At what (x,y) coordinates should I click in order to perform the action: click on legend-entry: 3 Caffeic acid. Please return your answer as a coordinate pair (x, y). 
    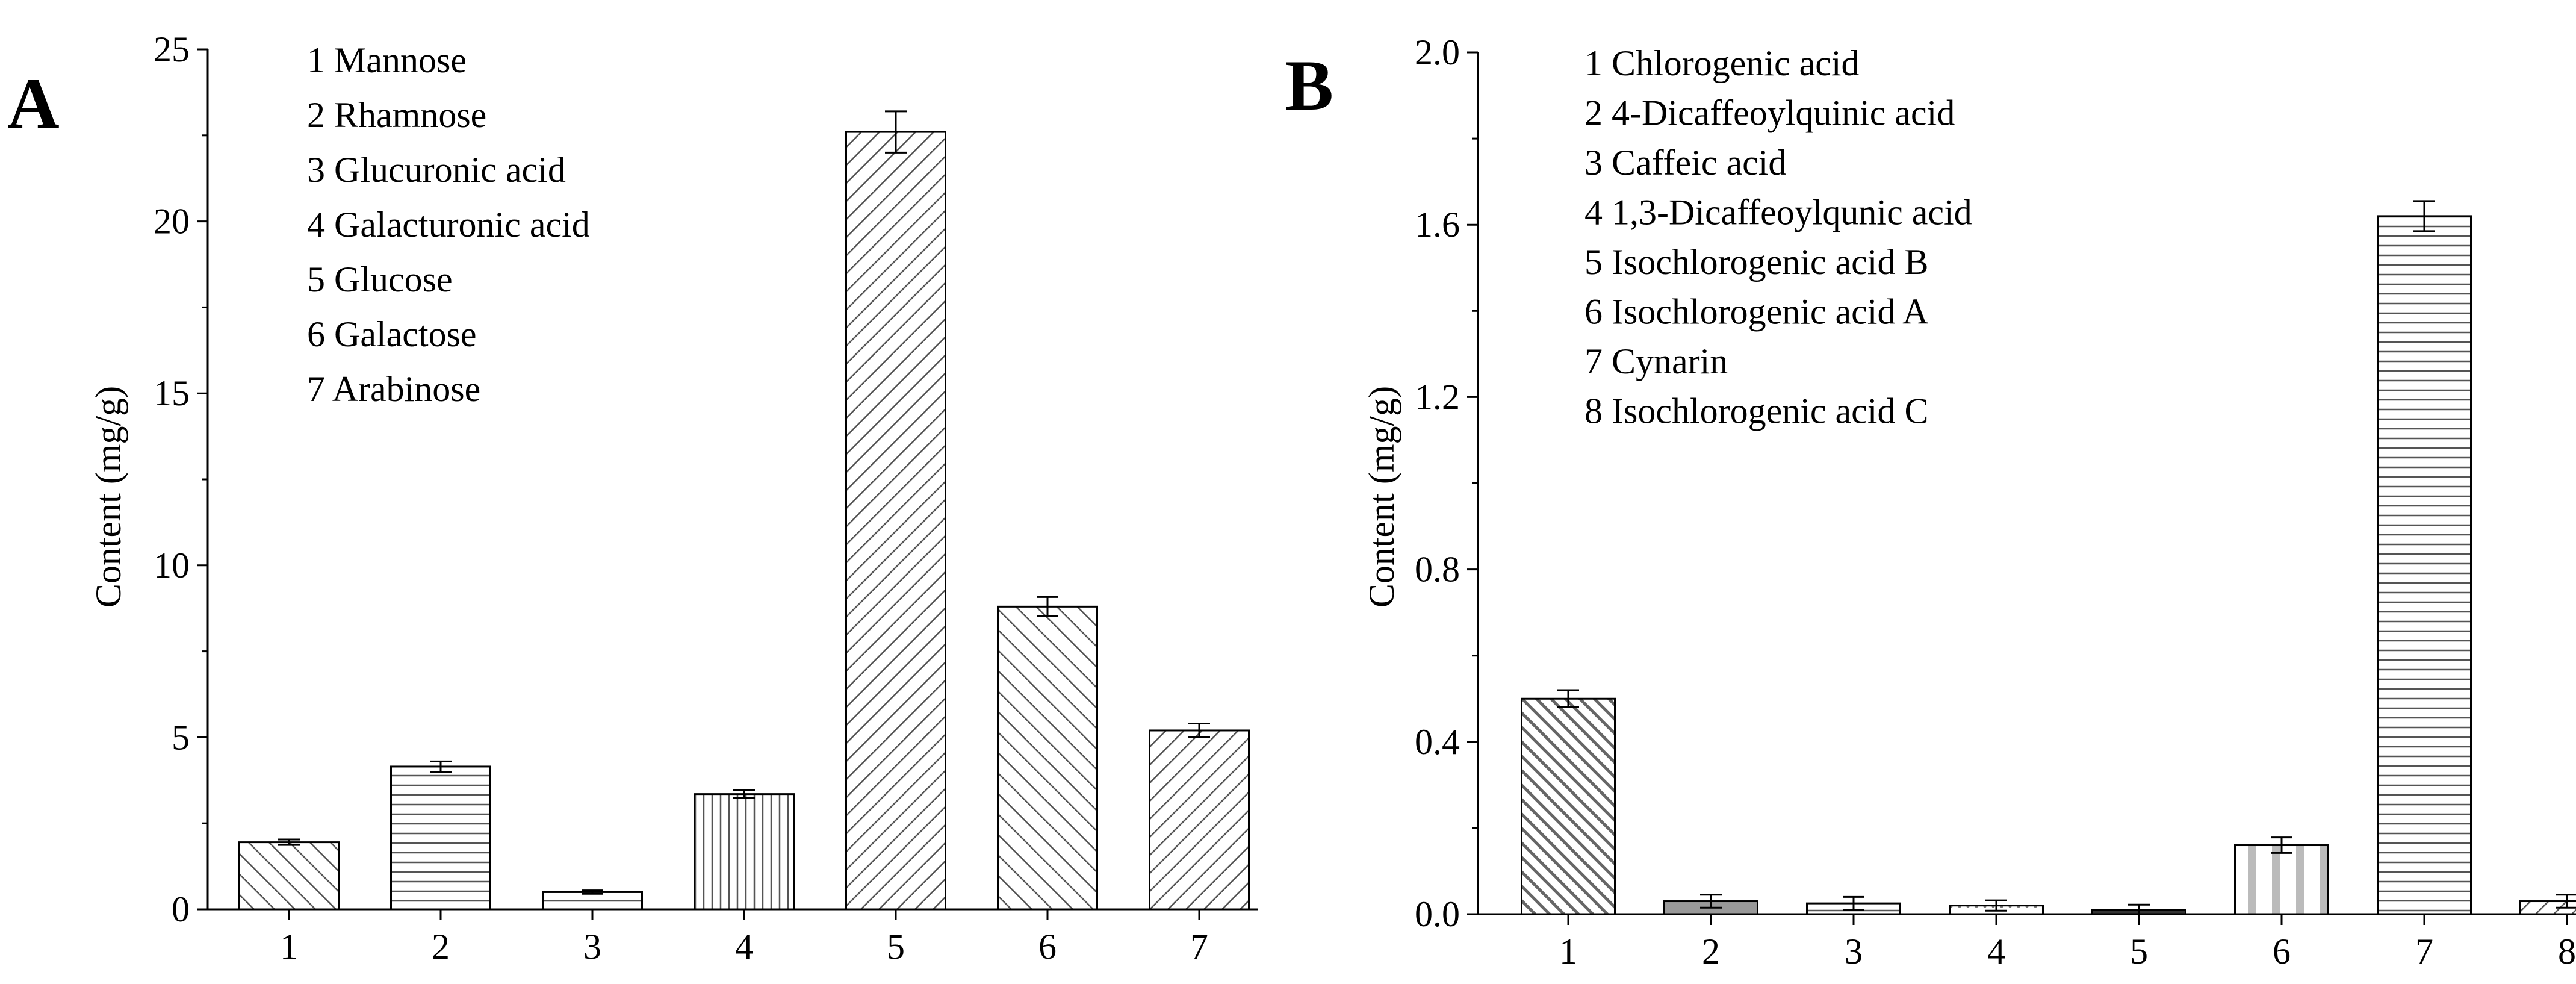
    Looking at the image, I should click on (1685, 162).